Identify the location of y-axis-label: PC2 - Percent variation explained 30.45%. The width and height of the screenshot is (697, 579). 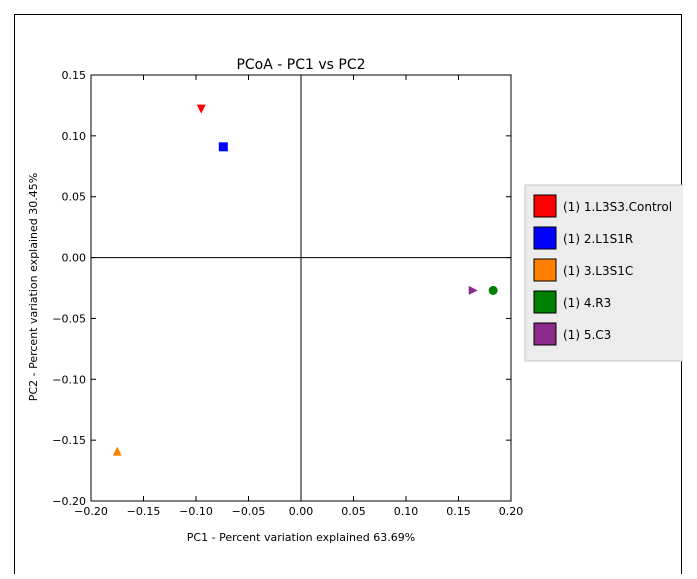
(33, 287).